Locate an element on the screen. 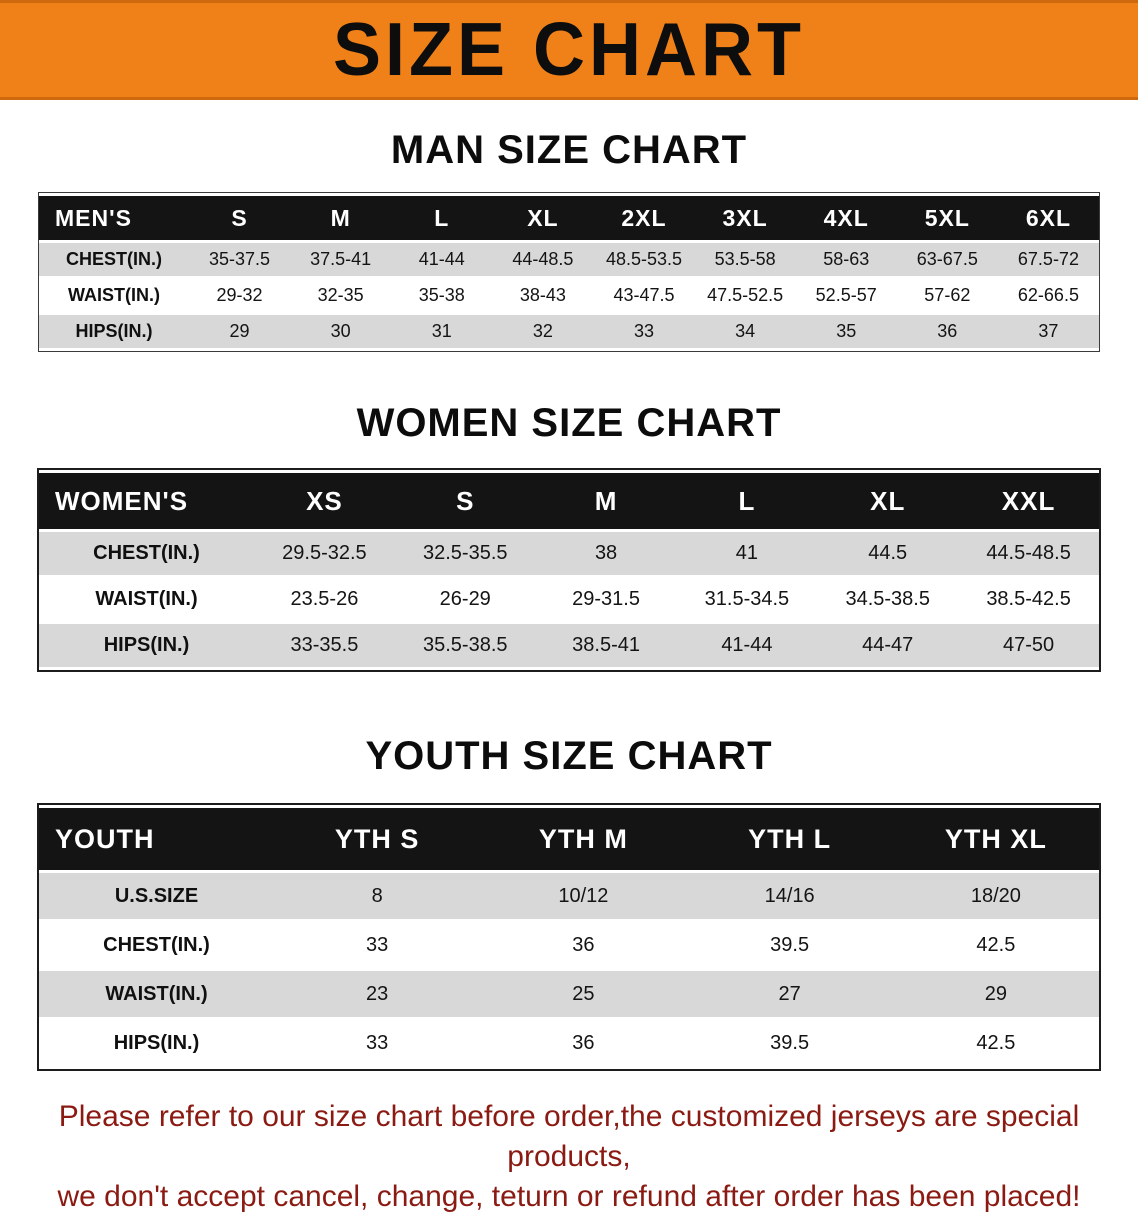  value-cell: 38-43 is located at coordinates (543, 295).